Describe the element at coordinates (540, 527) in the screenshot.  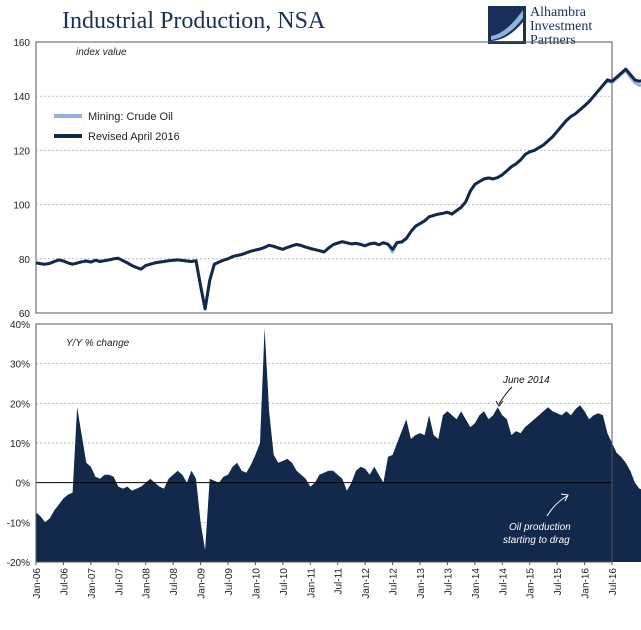
I see `annotation-oil-production-line-1: Oil production` at that location.